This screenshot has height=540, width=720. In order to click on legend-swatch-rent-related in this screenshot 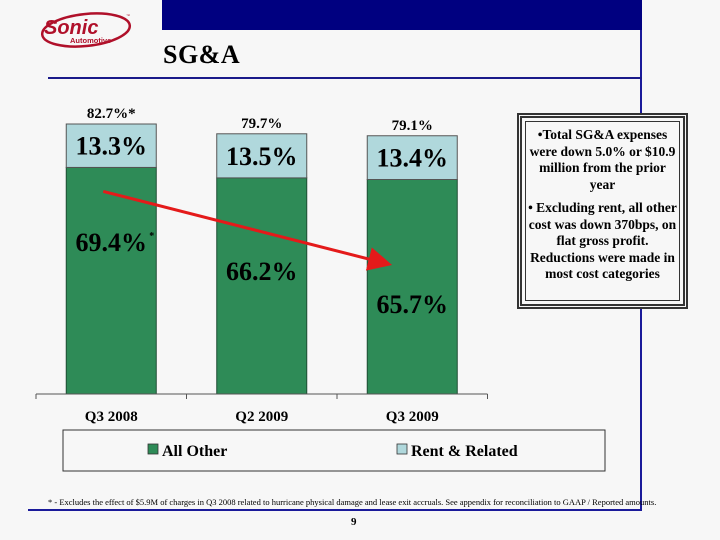, I will do `click(402, 449)`.